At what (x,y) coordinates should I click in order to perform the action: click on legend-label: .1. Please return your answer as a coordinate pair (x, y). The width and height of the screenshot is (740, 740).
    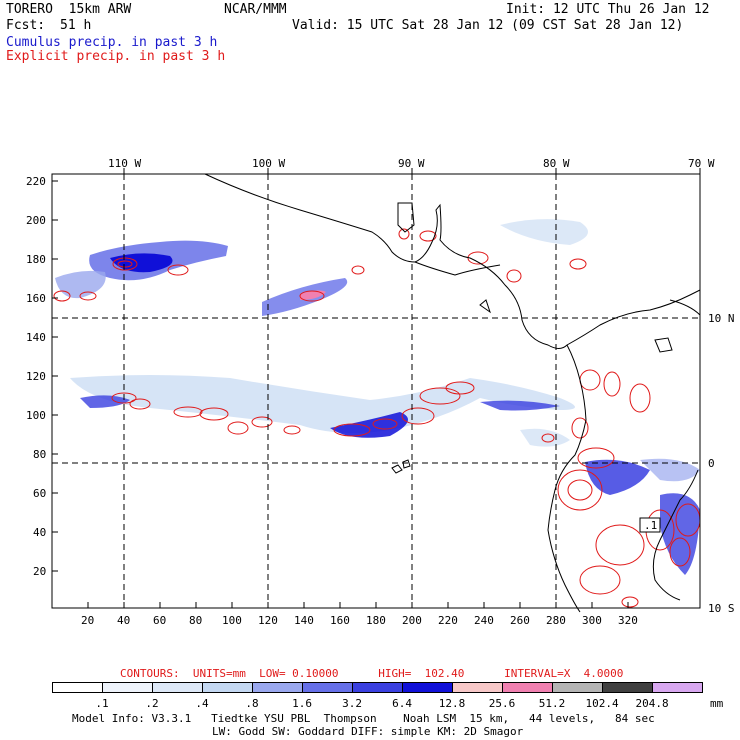
    Looking at the image, I should click on (102, 703).